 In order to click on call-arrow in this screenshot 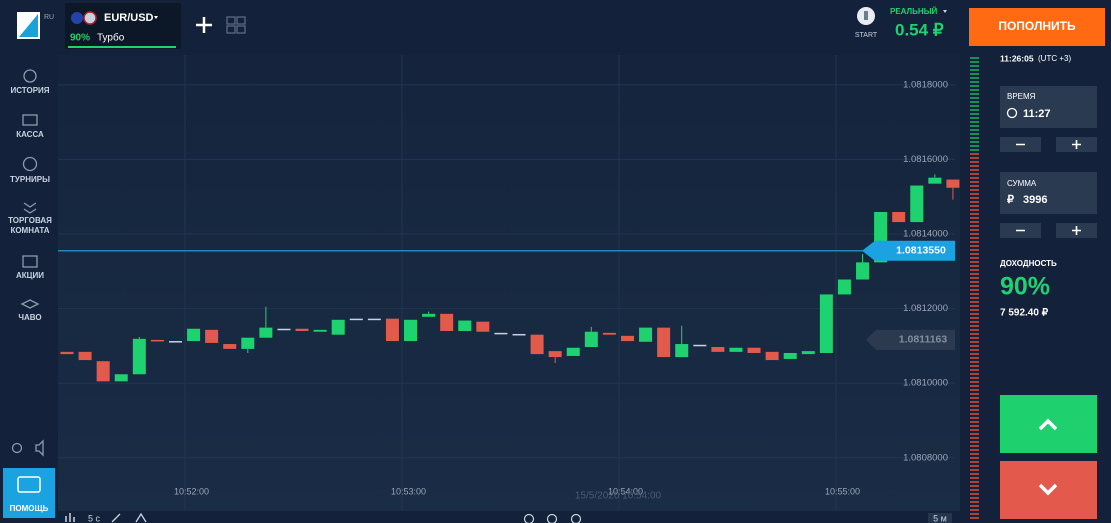, I will do `click(1048, 424)`.